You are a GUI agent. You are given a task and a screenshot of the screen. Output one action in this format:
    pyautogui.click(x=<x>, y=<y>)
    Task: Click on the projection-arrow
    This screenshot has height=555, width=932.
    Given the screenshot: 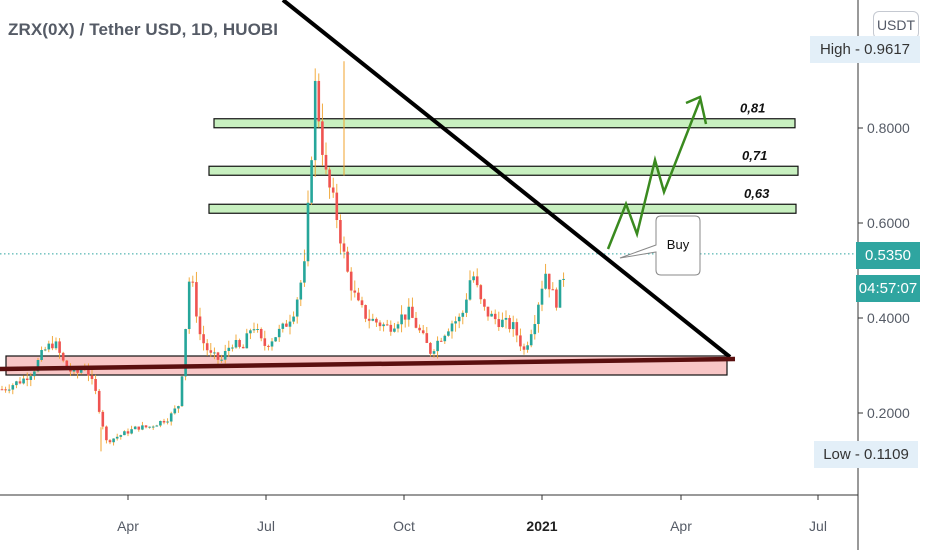 What is the action you would take?
    pyautogui.click(x=654, y=174)
    